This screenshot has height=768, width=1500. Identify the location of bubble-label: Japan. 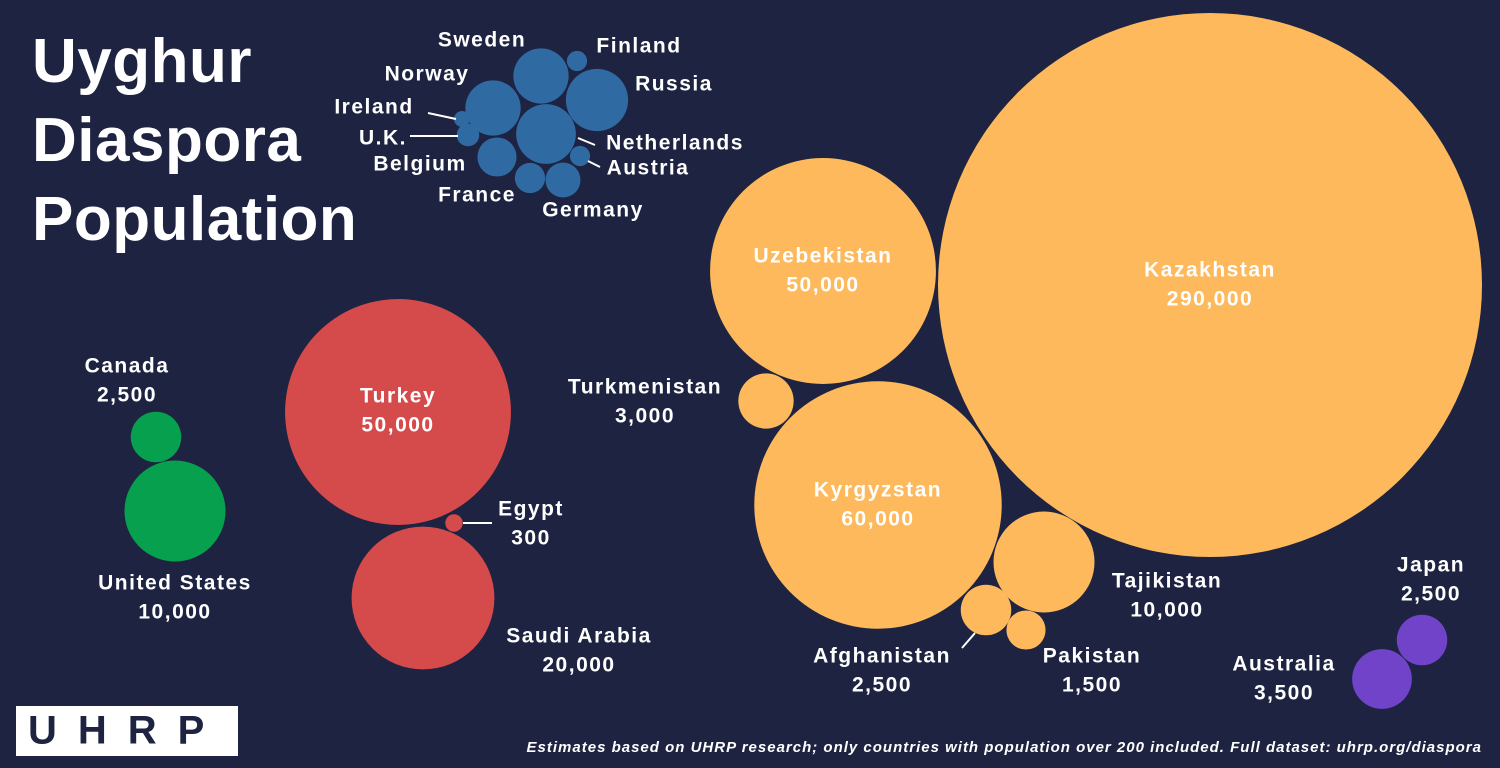
(1431, 565).